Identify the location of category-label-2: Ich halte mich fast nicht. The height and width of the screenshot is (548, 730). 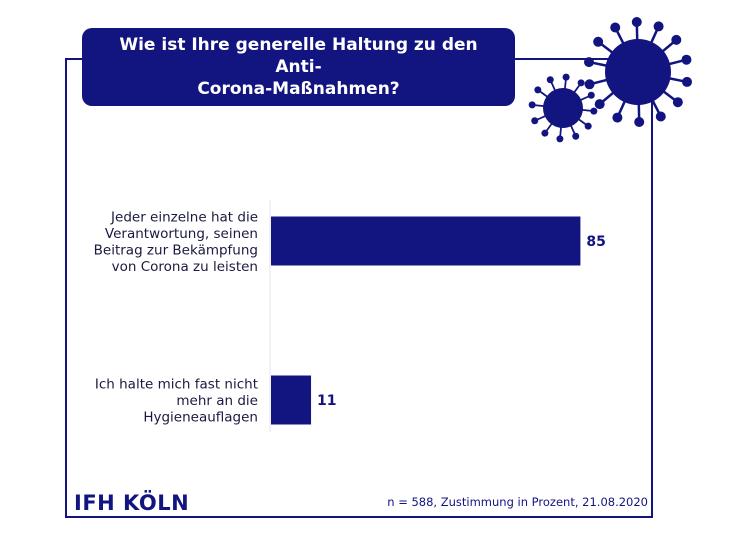
(176, 385).